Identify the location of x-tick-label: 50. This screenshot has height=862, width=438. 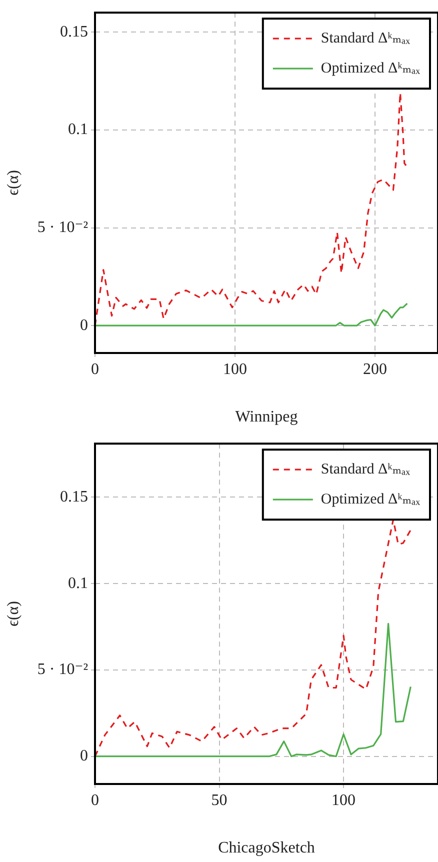
(219, 800).